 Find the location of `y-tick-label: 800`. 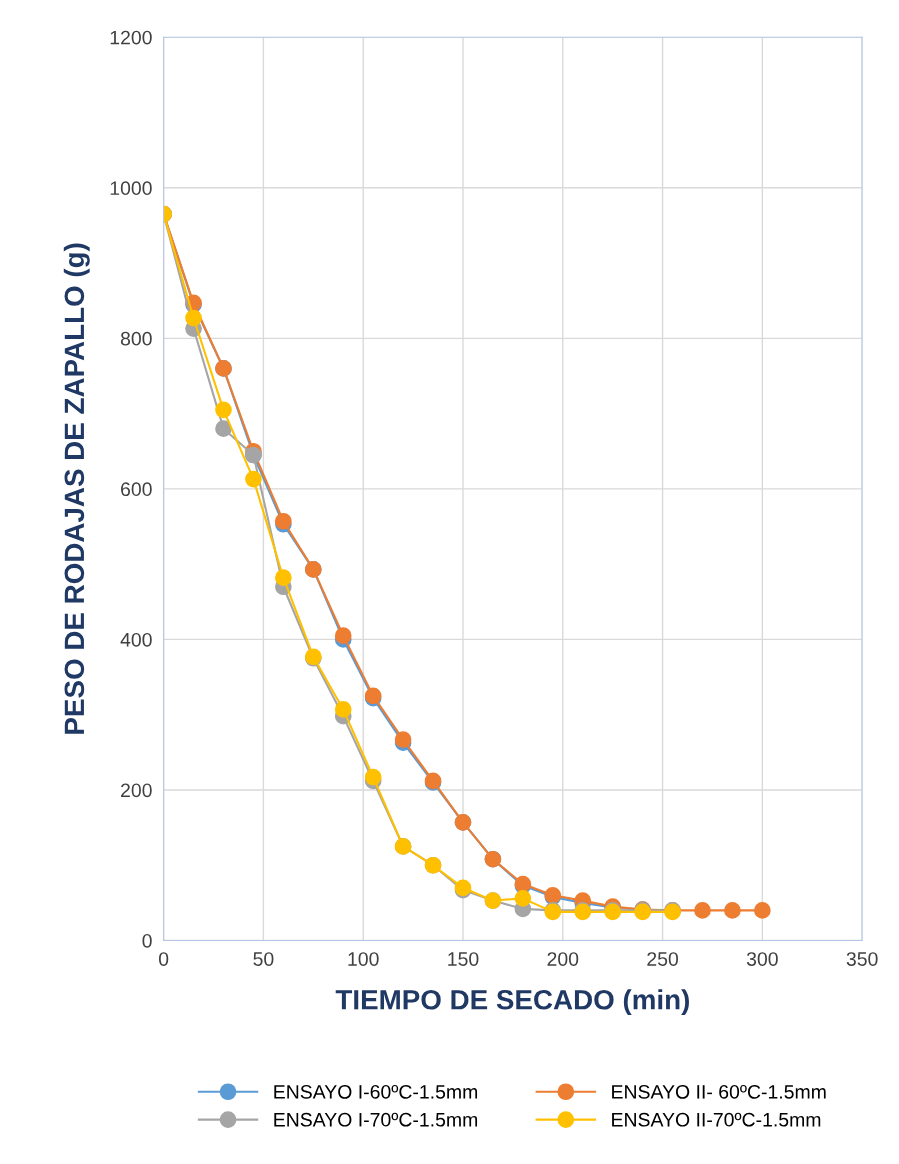

y-tick-label: 800 is located at coordinates (136, 338).